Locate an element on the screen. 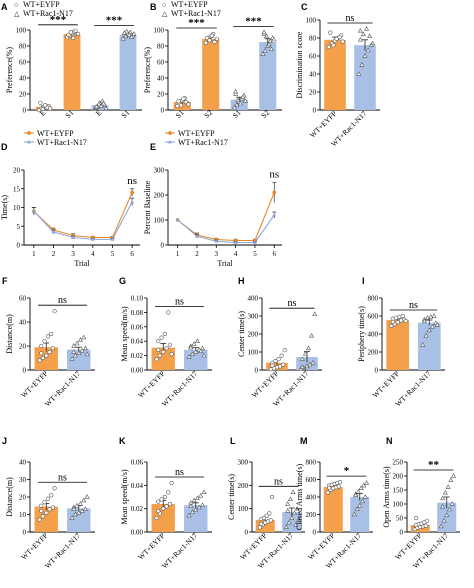 This screenshot has width=474, height=588. series-point-eyfp is located at coordinates (274, 192).